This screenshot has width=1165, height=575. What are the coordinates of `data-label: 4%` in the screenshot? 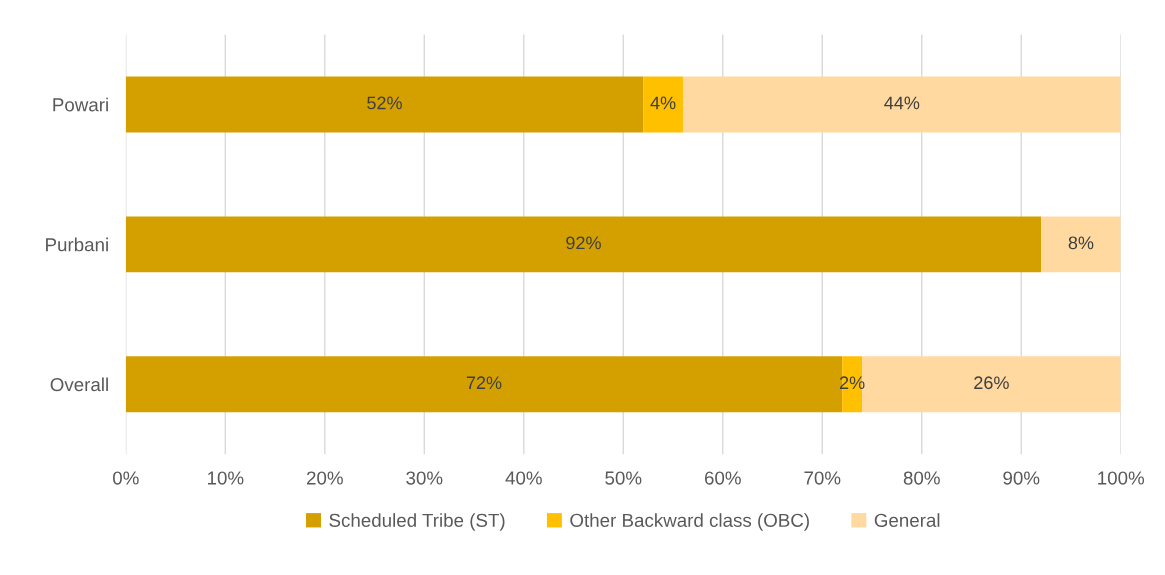 It's located at (663, 103).